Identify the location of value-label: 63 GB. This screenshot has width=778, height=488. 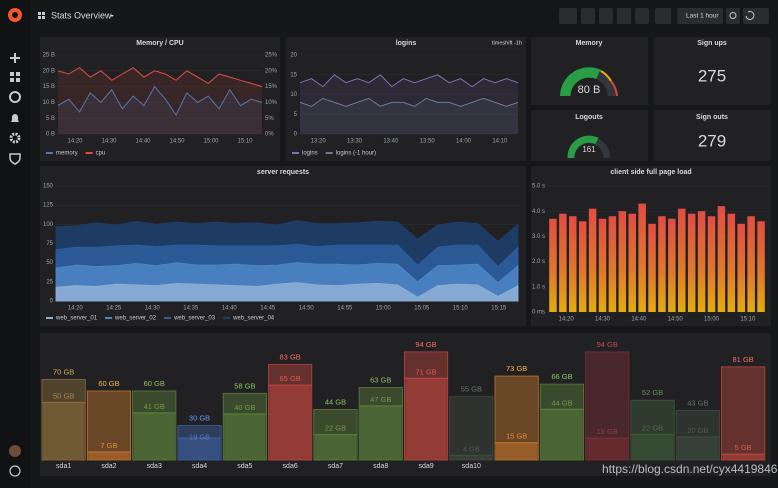
(380, 380).